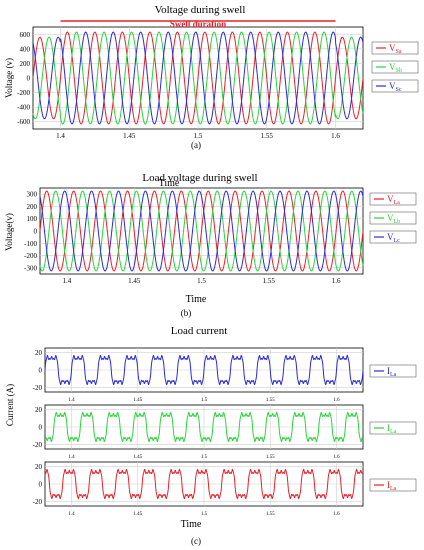 Image resolution: width=424 pixels, height=550 pixels. What do you see at coordinates (9, 232) in the screenshot?
I see `panel-b-ylabel: Voltage(v)` at bounding box center [9, 232].